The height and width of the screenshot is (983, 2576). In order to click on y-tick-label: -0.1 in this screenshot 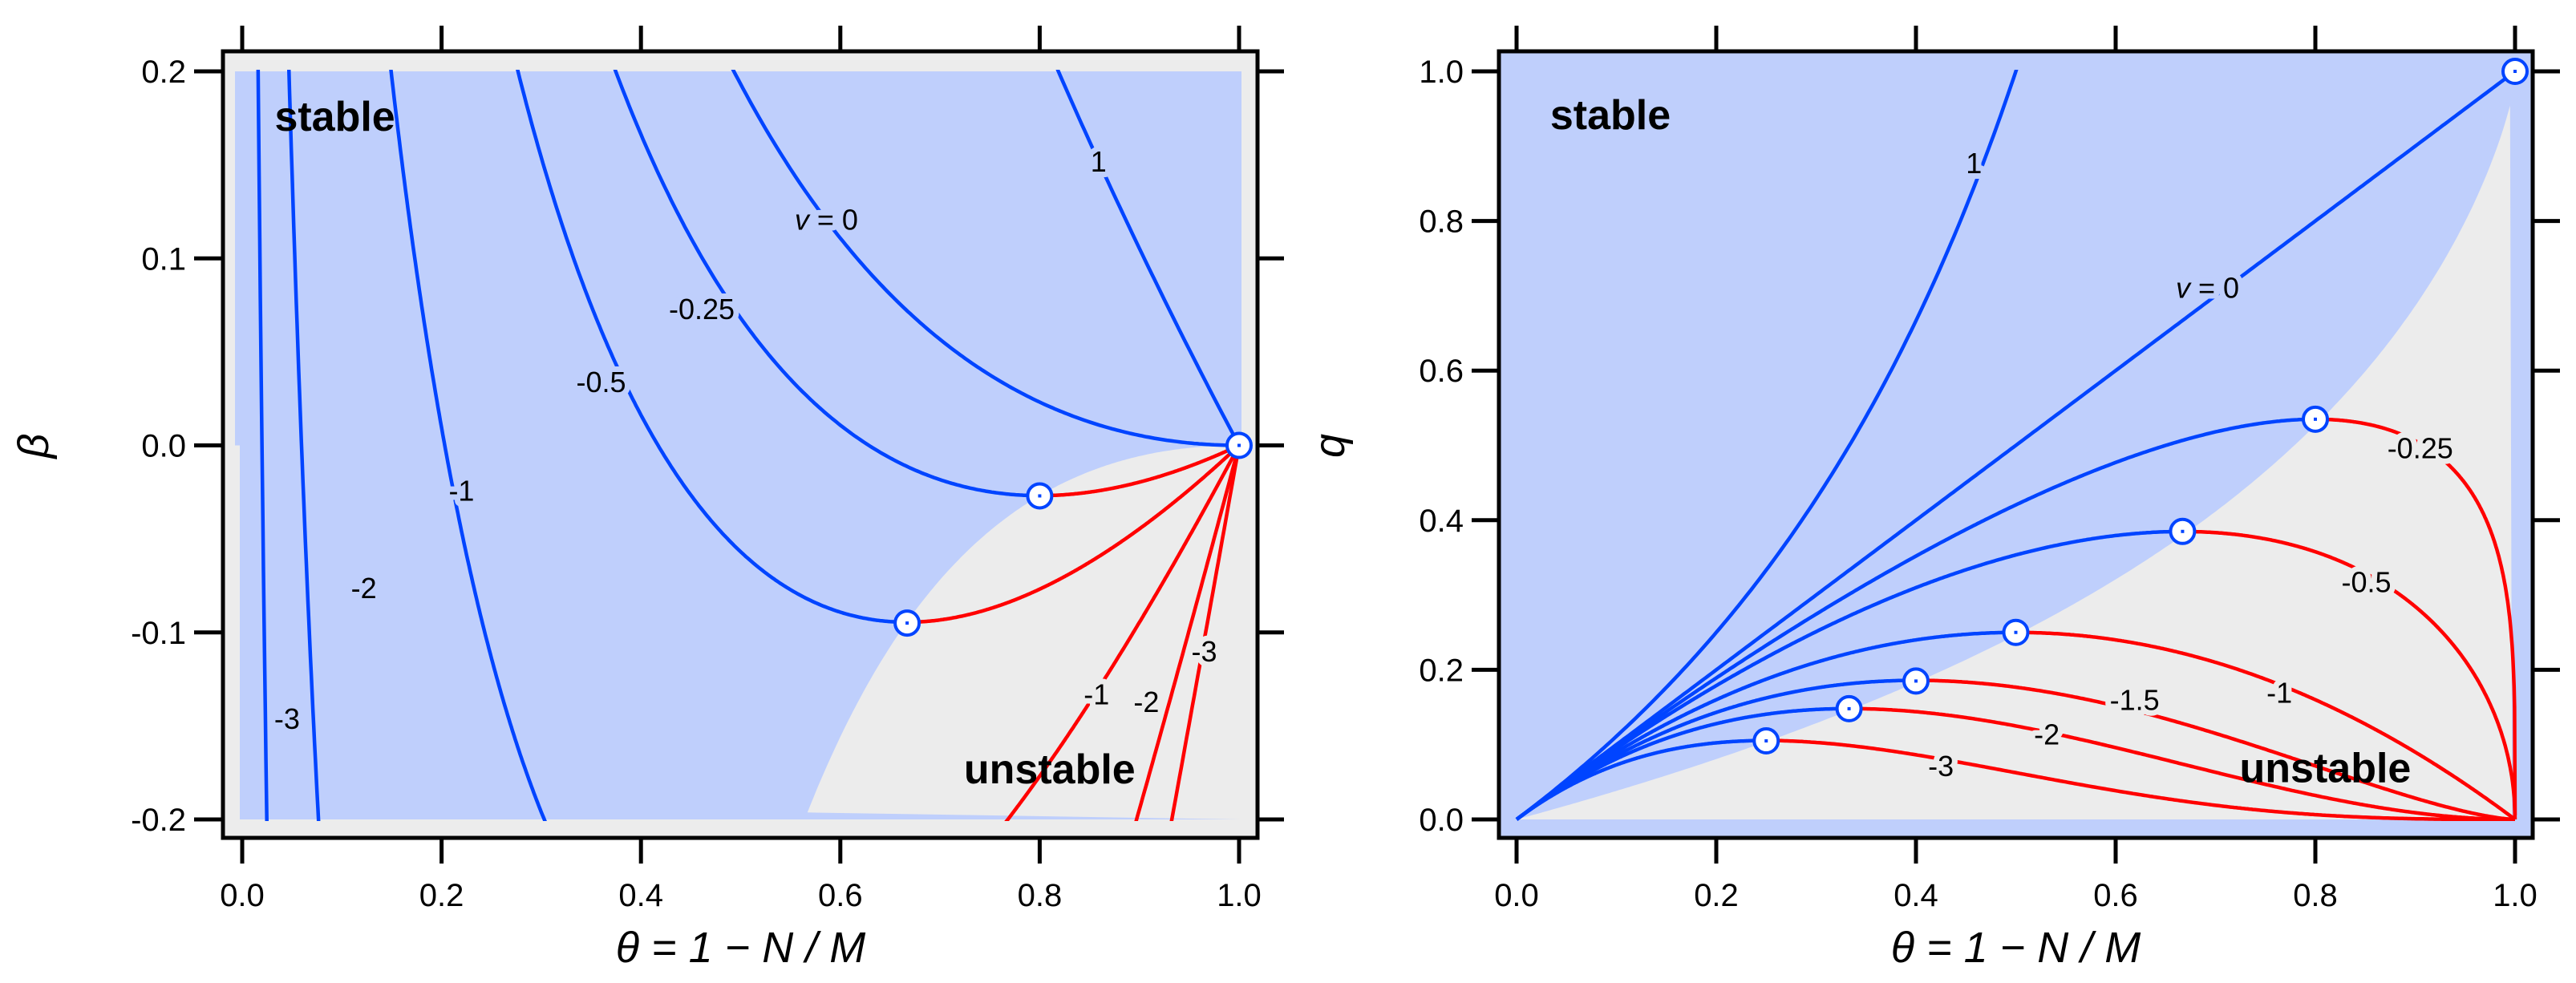, I will do `click(158, 633)`.